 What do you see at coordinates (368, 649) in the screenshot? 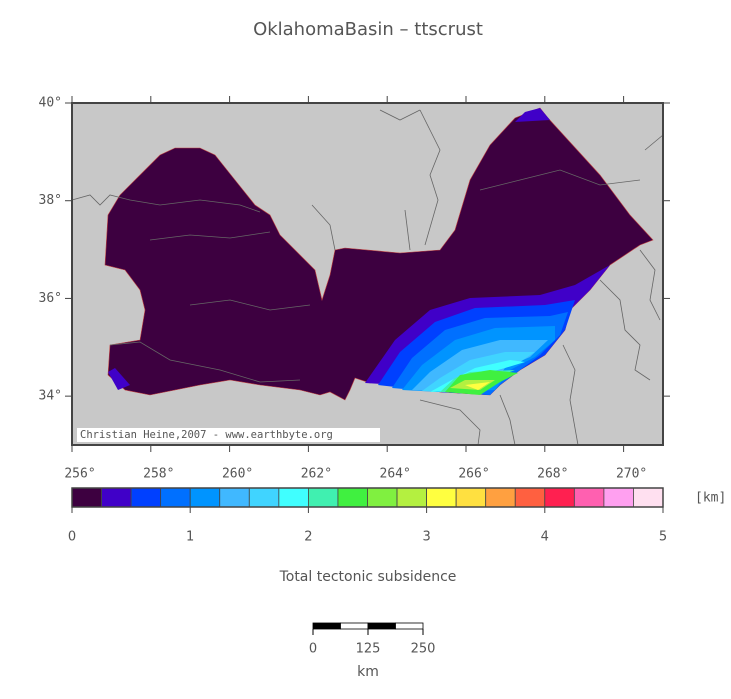
I see `scalebar-label: 125` at bounding box center [368, 649].